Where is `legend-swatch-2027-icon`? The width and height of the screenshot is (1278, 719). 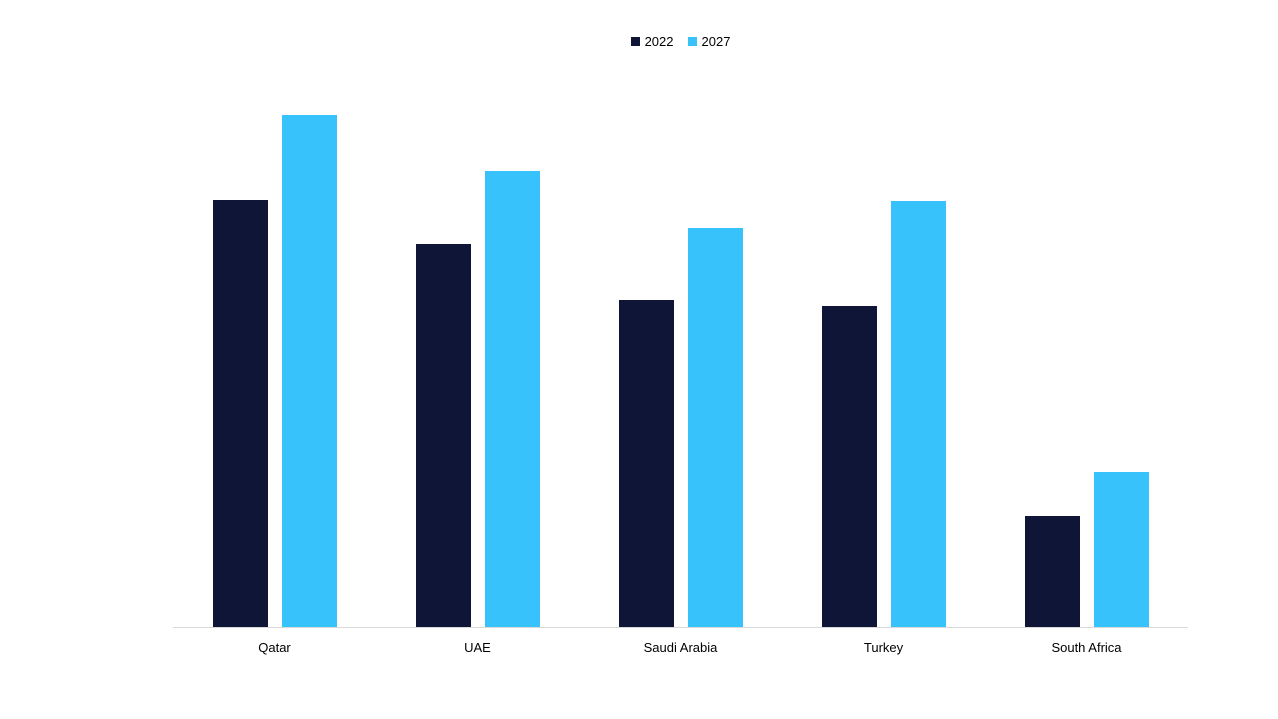
legend-swatch-2027-icon is located at coordinates (692, 41).